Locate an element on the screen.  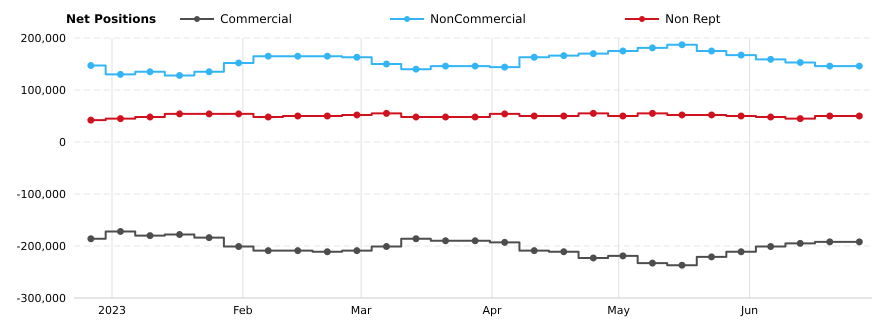
y-tick-label: -100,000 is located at coordinates (41, 194).